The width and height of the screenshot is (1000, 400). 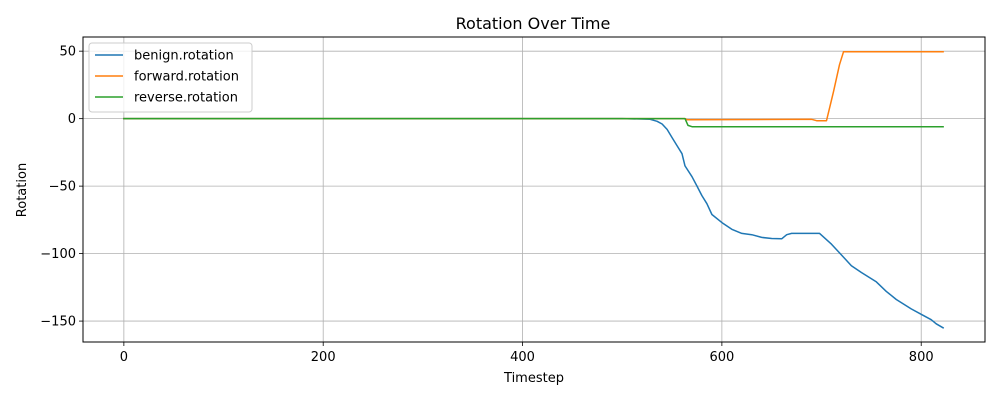 What do you see at coordinates (533, 122) in the screenshot?
I see `series-line-reverse-rotation` at bounding box center [533, 122].